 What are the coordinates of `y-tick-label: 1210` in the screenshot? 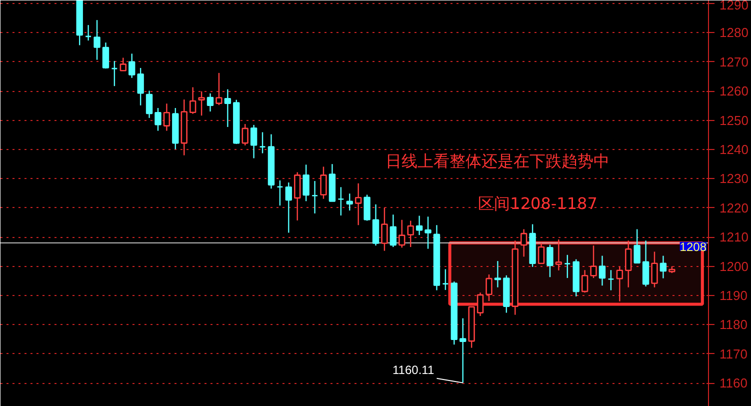 It's located at (734, 237).